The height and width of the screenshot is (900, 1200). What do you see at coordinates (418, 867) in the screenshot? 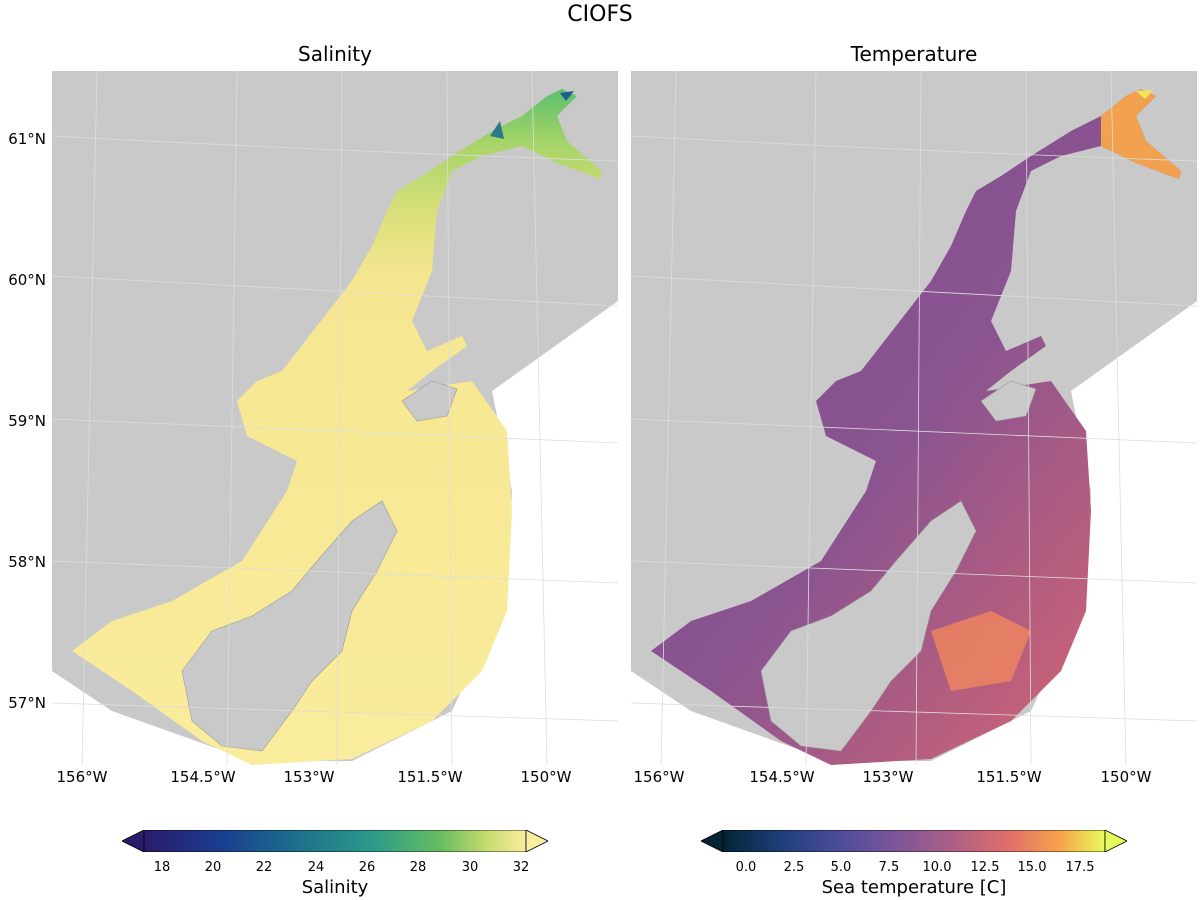
I see `colorbar-tick: 28` at bounding box center [418, 867].